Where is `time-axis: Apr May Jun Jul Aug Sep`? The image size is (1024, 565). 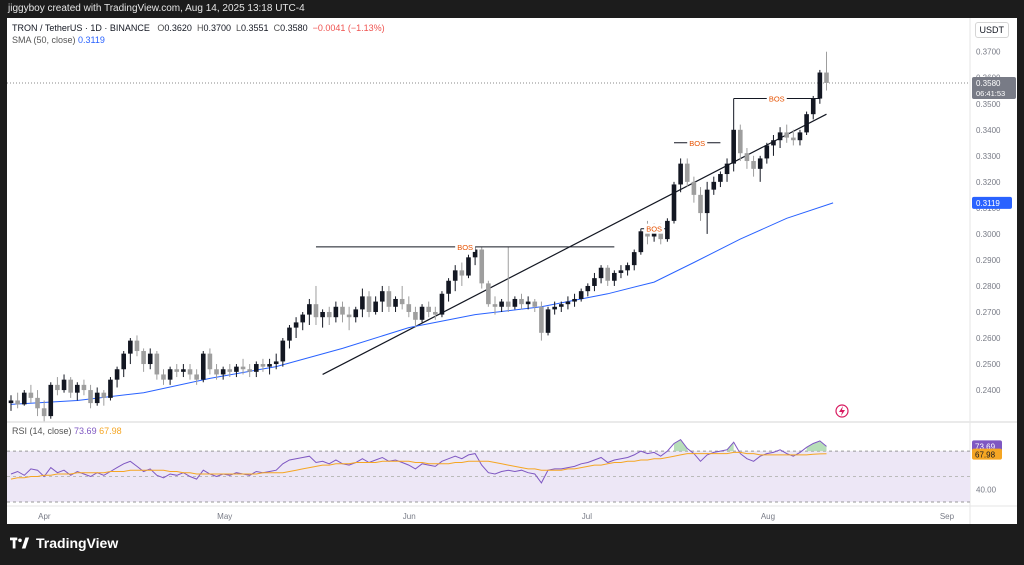
time-axis: Apr May Jun Jul Aug Sep is located at coordinates (496, 516).